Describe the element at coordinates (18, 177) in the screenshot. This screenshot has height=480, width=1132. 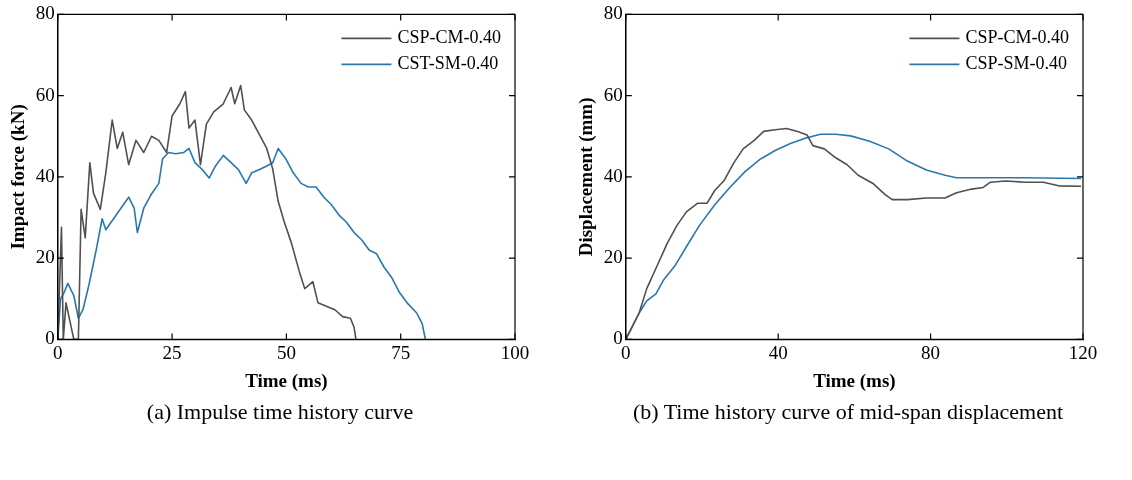
I see `y-axis-title: Impact force (kN)` at that location.